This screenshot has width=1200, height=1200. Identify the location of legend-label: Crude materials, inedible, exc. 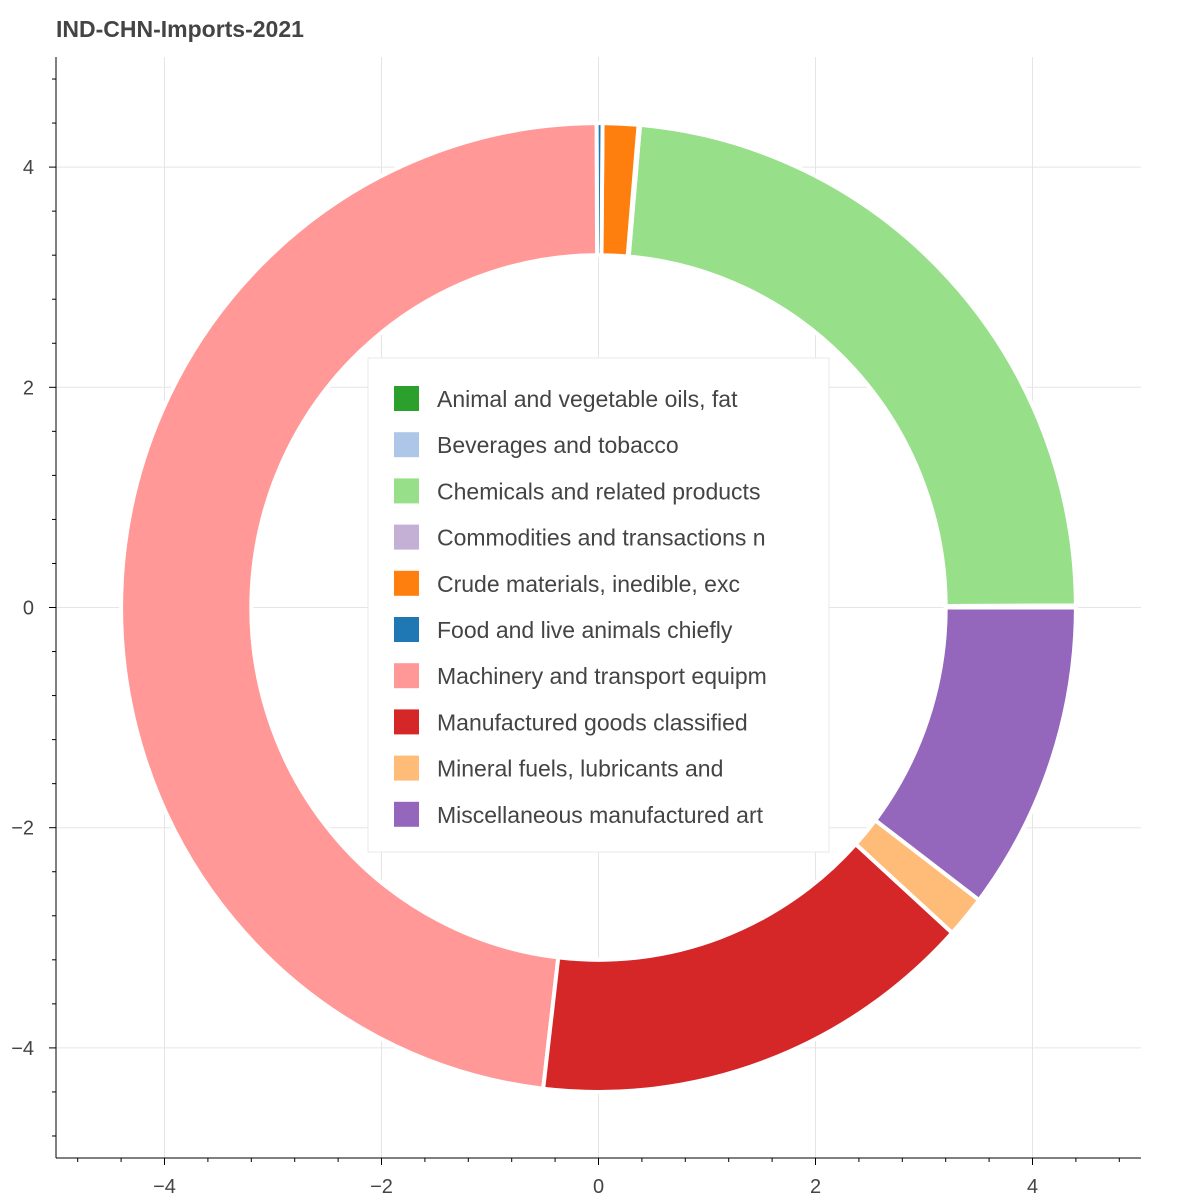
(588, 584).